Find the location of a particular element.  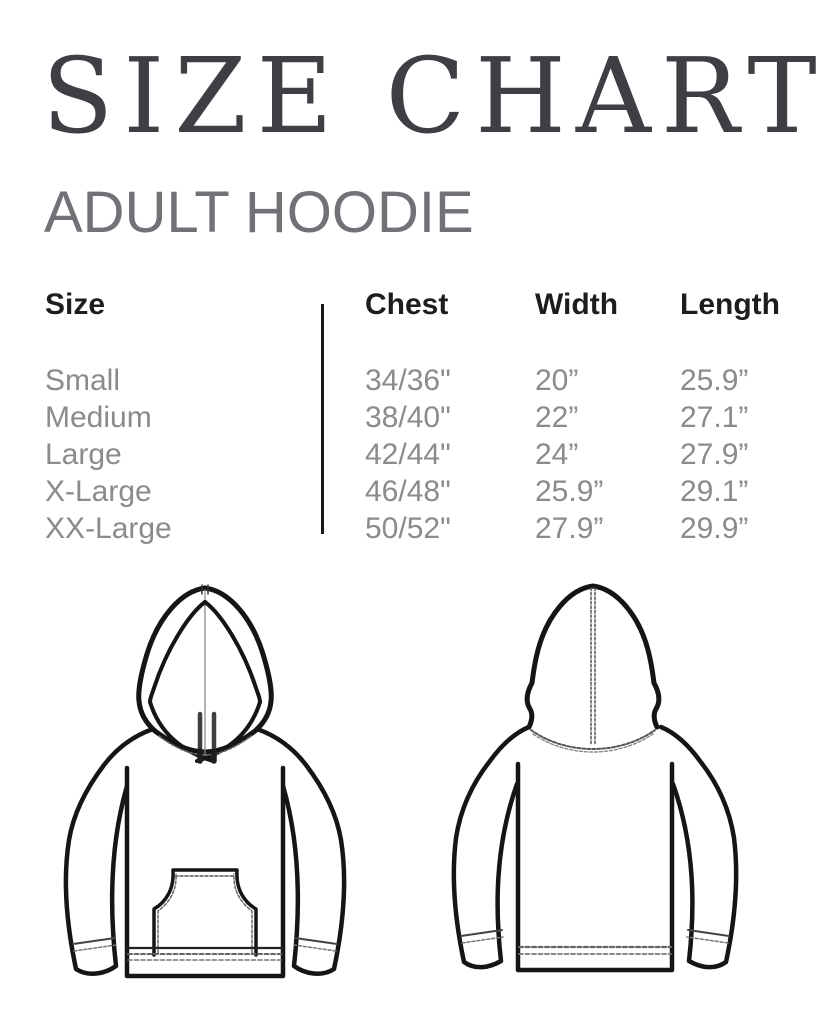

front-hood is located at coordinates (205, 673).